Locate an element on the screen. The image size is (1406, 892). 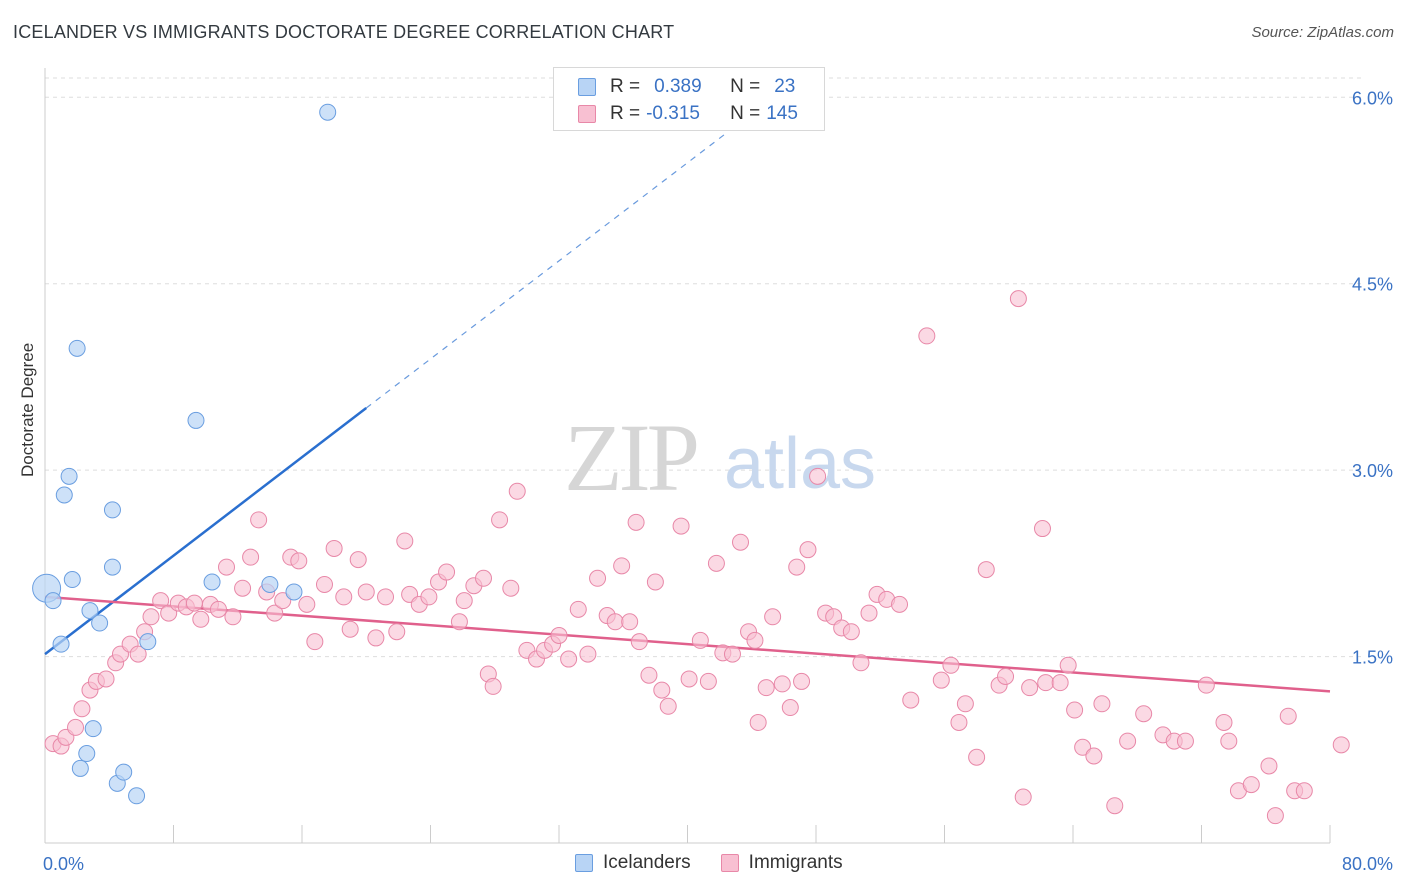
r-label: R = is located at coordinates (625, 113).